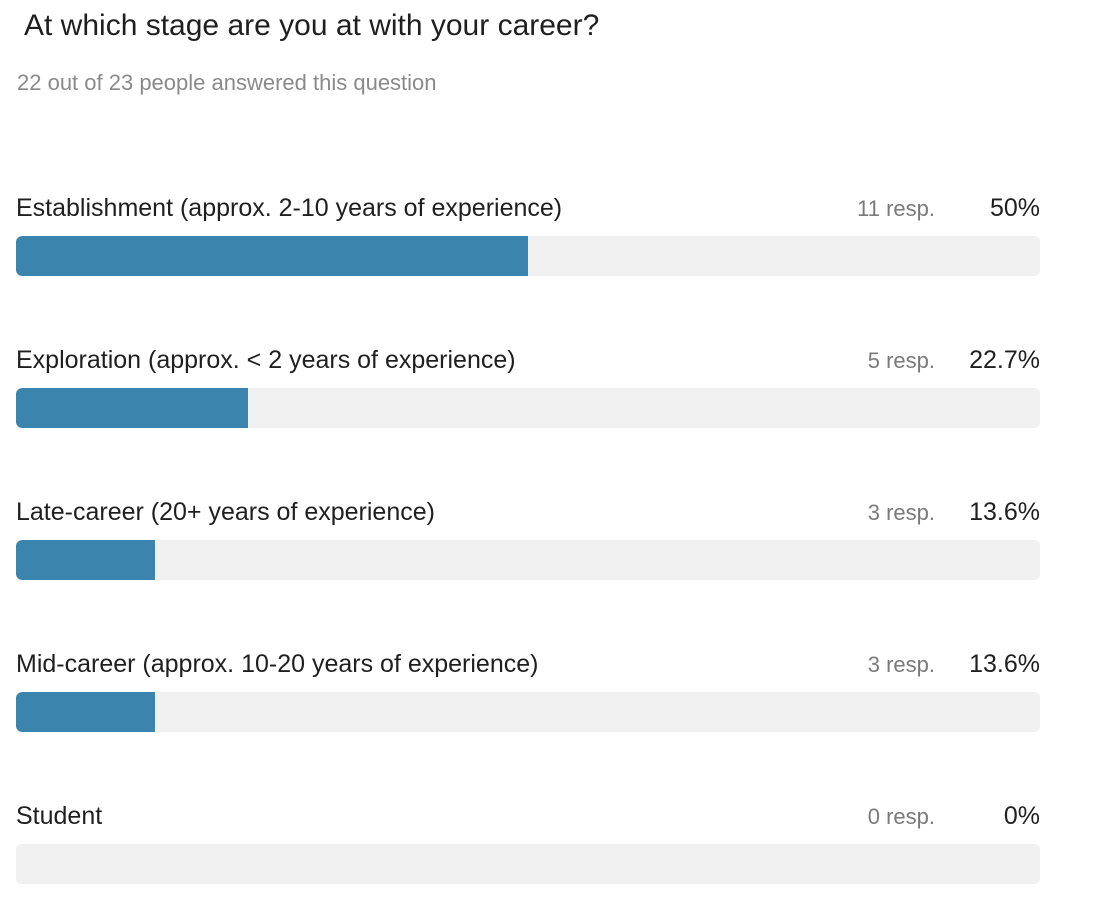  Describe the element at coordinates (225, 512) in the screenshot. I see `option-label: Late-career (20+ years of experience)` at that location.